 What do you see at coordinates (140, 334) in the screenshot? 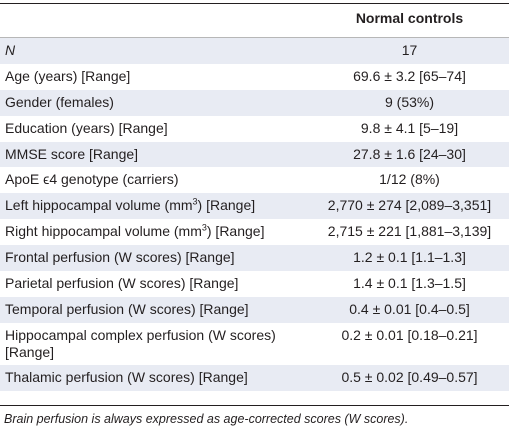
I see `label-line: Hippocampal complex perfusion (W scores)` at bounding box center [140, 334].